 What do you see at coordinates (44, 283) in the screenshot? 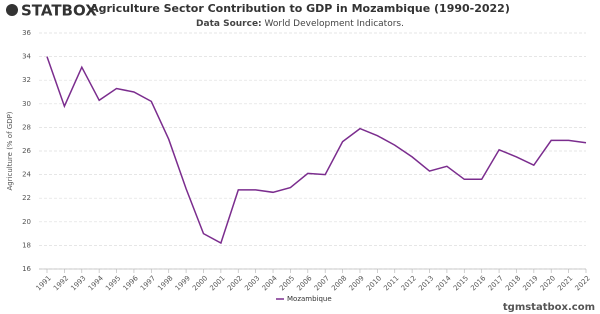
I see `x-tick-label: 1991` at bounding box center [44, 283].